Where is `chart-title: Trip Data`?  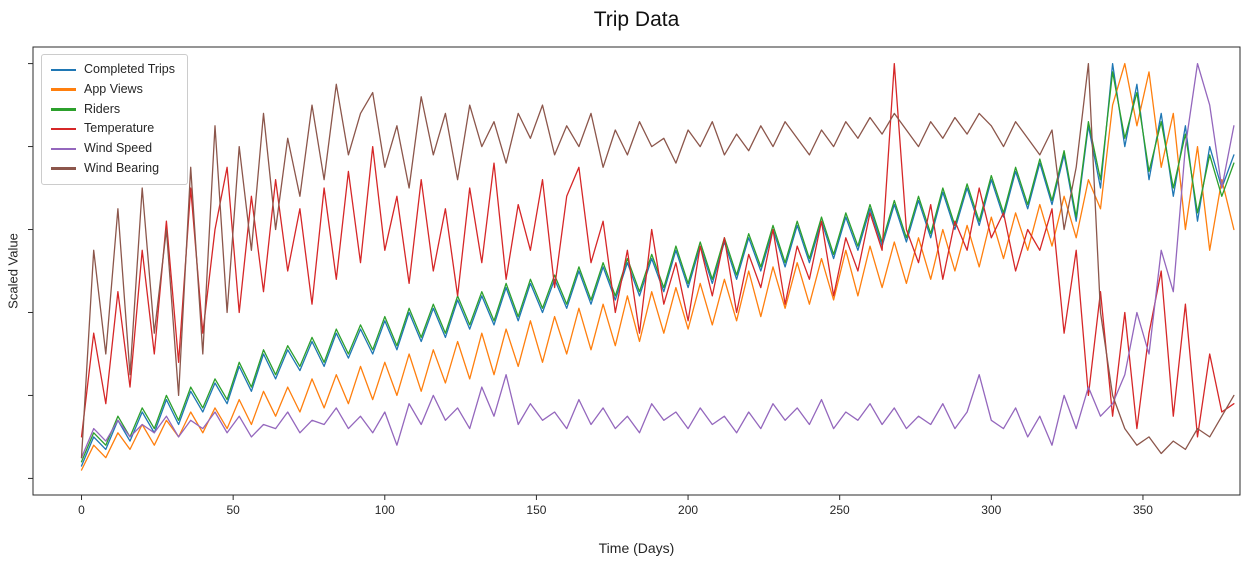
chart-title: Trip Data is located at coordinates (636, 19).